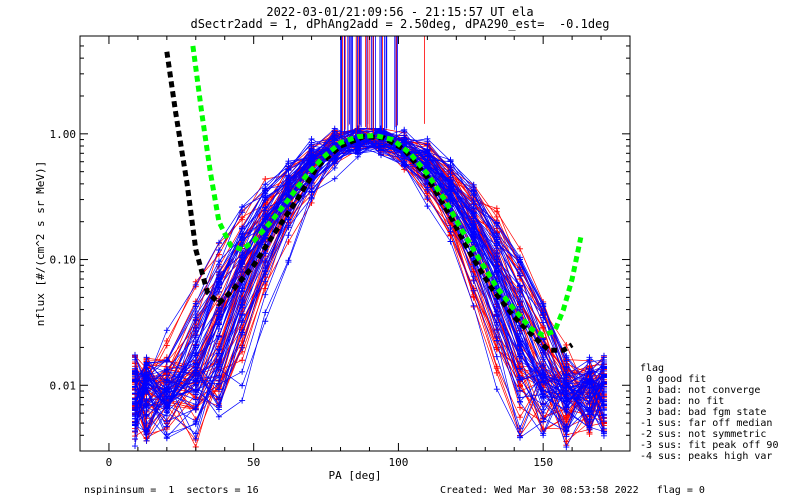 The image size is (800, 500). What do you see at coordinates (543, 462) in the screenshot?
I see `x-tick-label: 150` at bounding box center [543, 462].